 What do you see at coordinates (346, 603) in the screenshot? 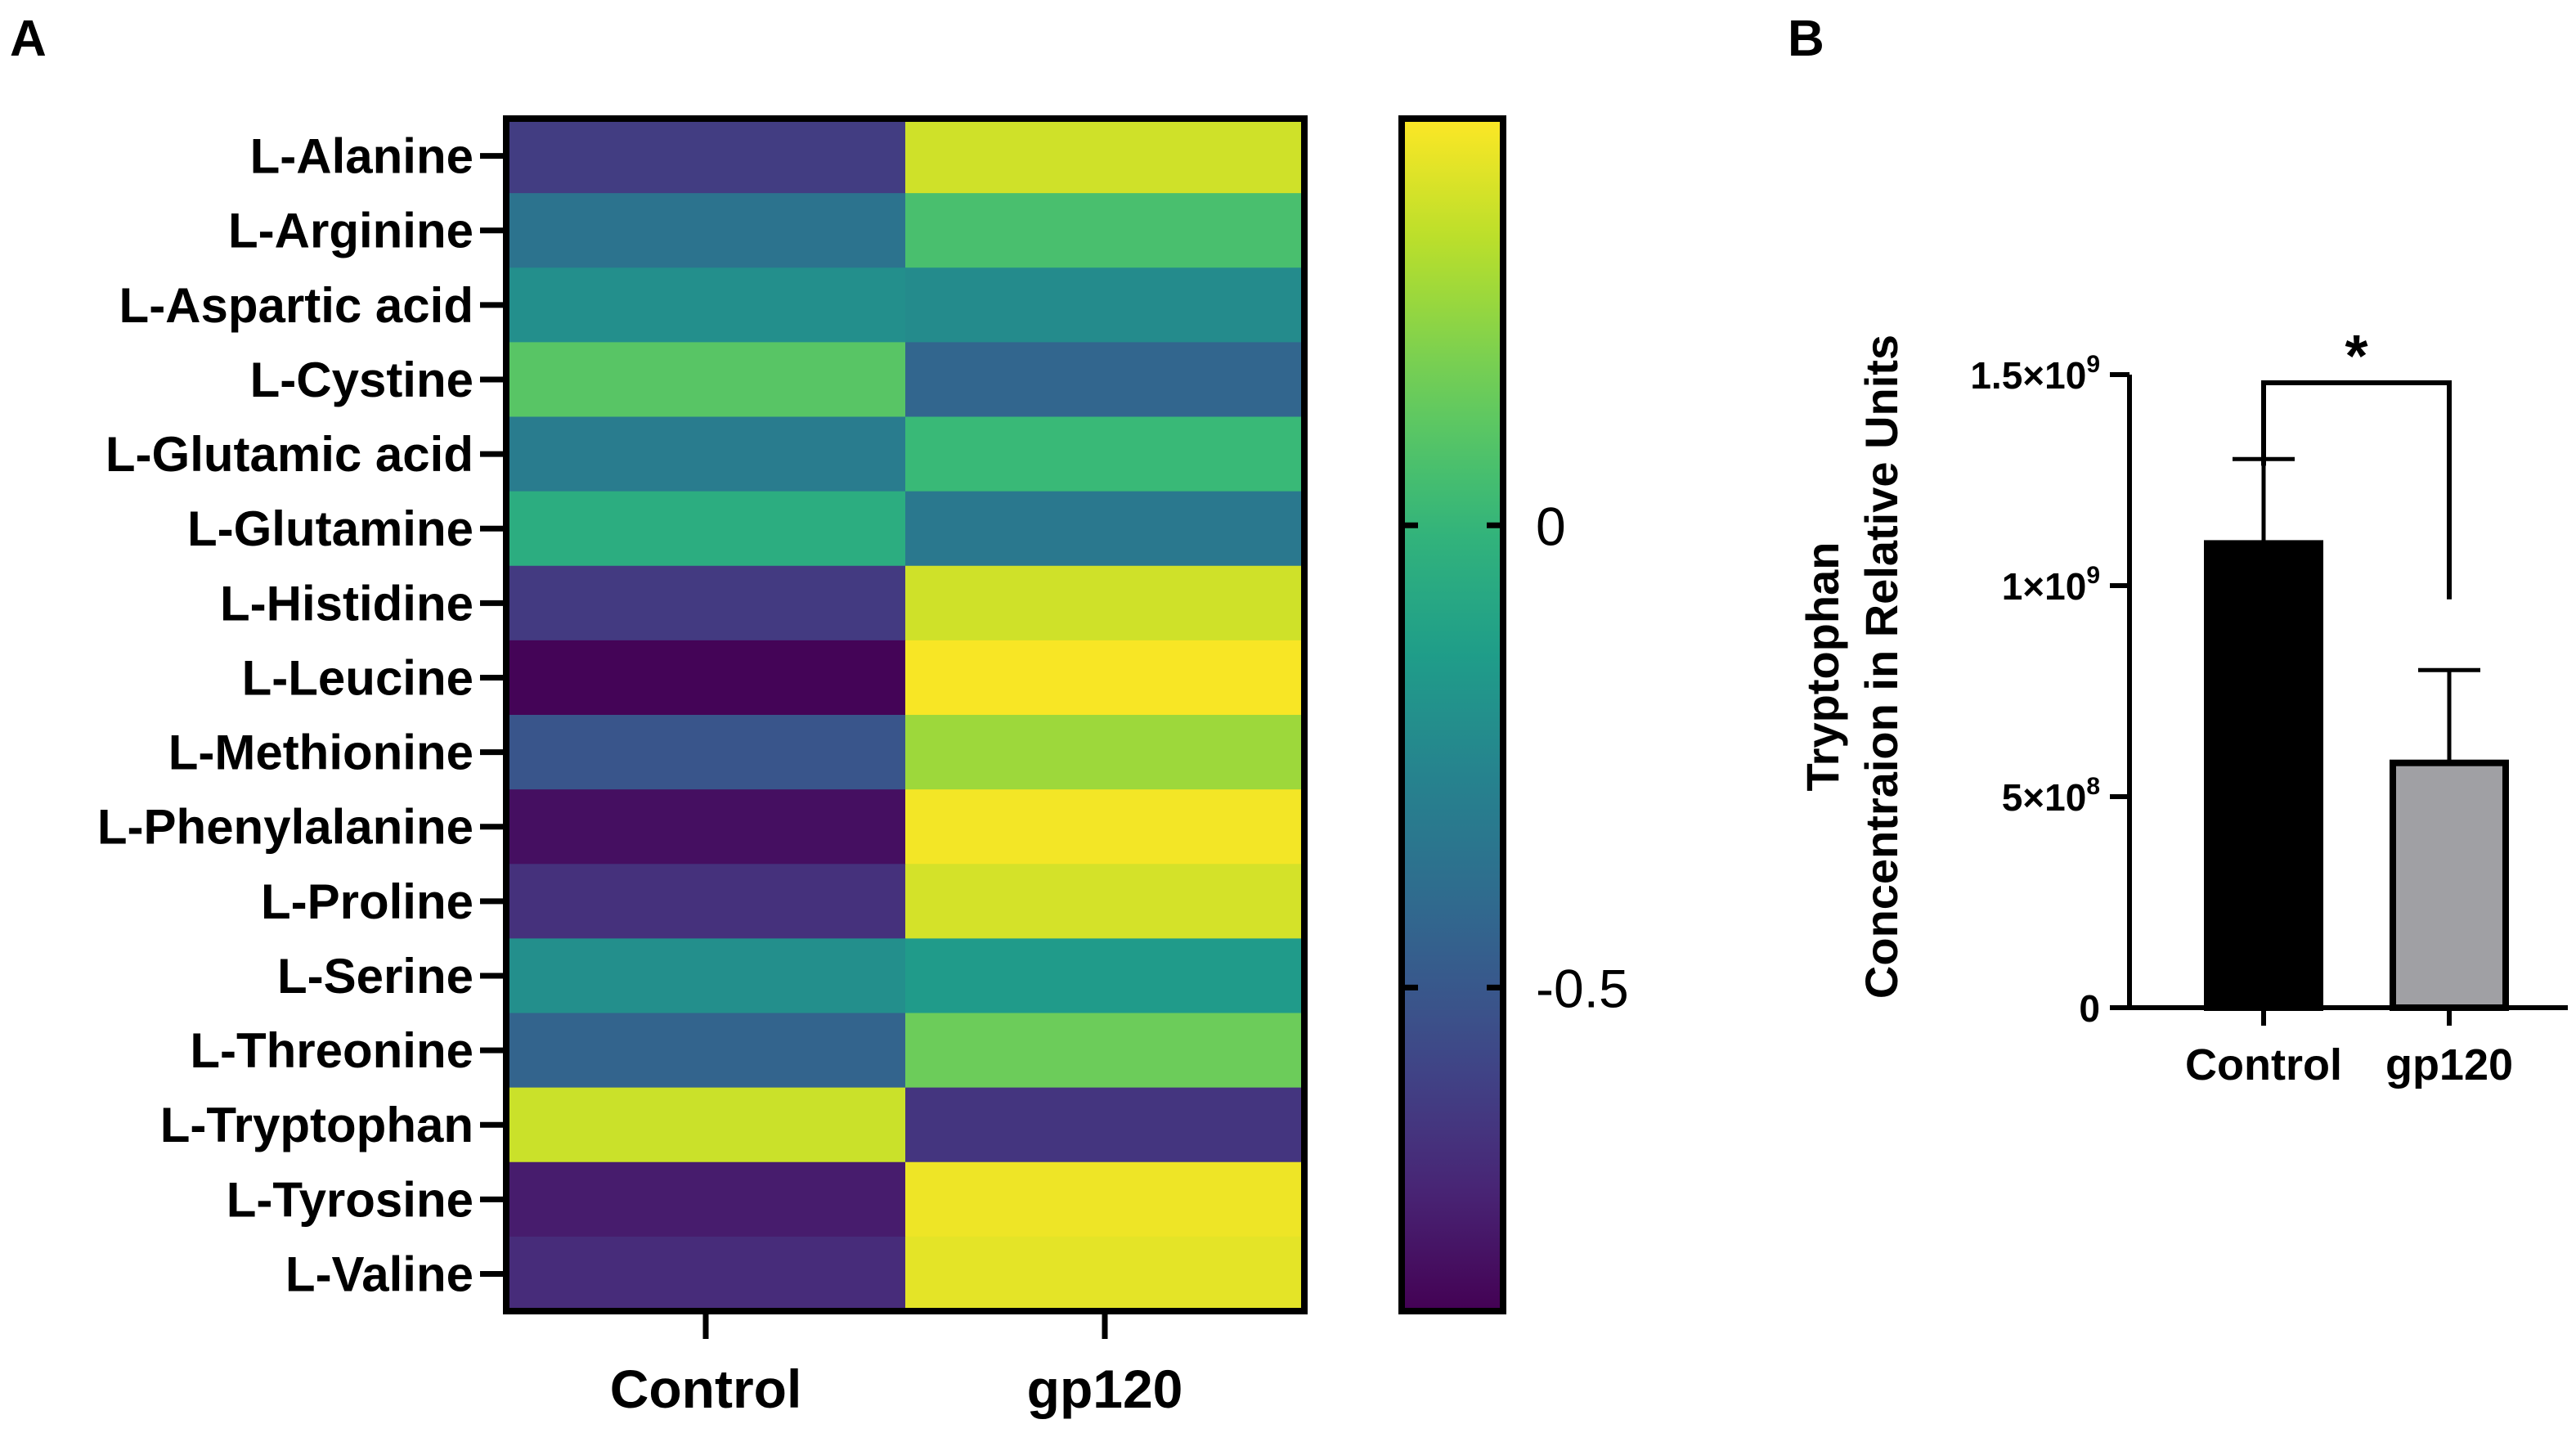
I see `heatmap-row-label: L-Histidine` at bounding box center [346, 603].